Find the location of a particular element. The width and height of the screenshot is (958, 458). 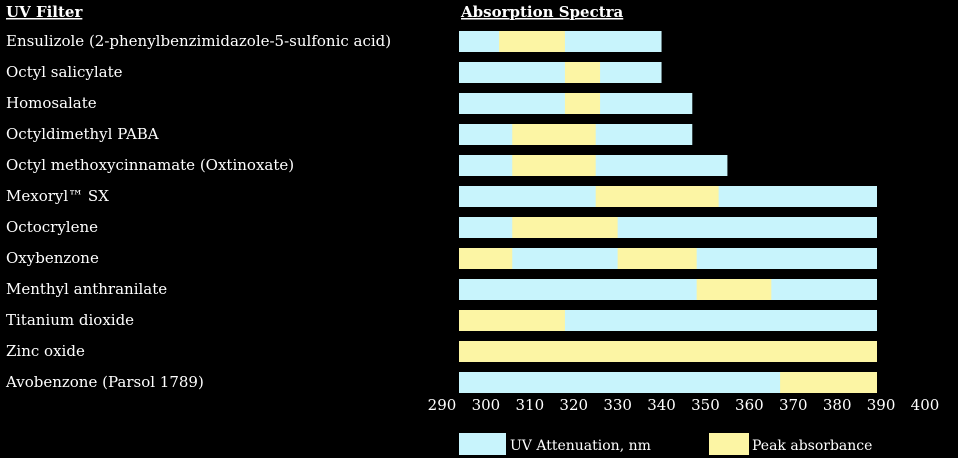

legend-attenuation-swatch is located at coordinates (482, 444).